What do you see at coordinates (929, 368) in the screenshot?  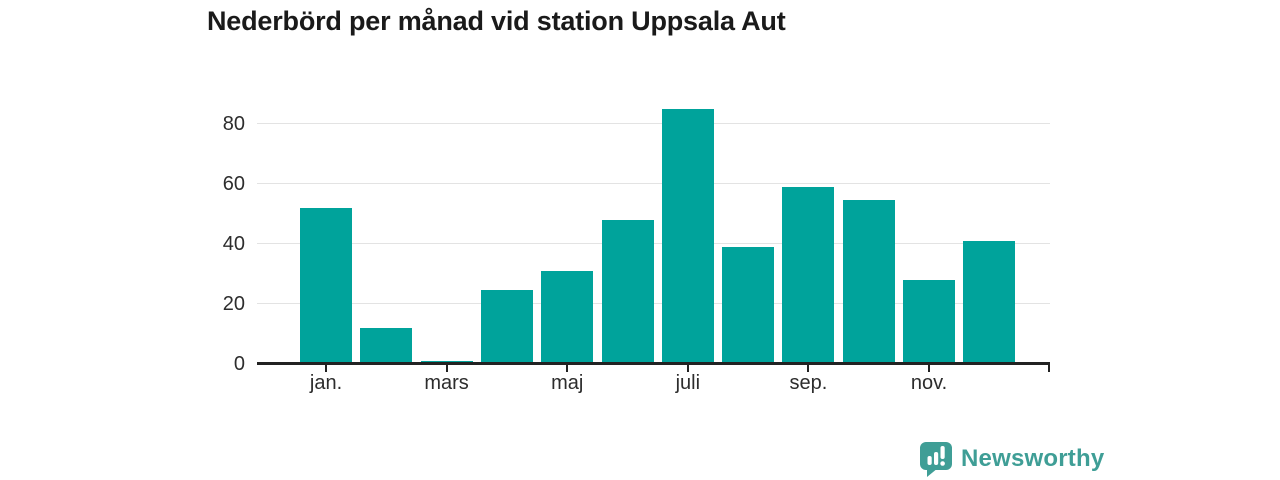 I see `x-axis-tick-nov` at bounding box center [929, 368].